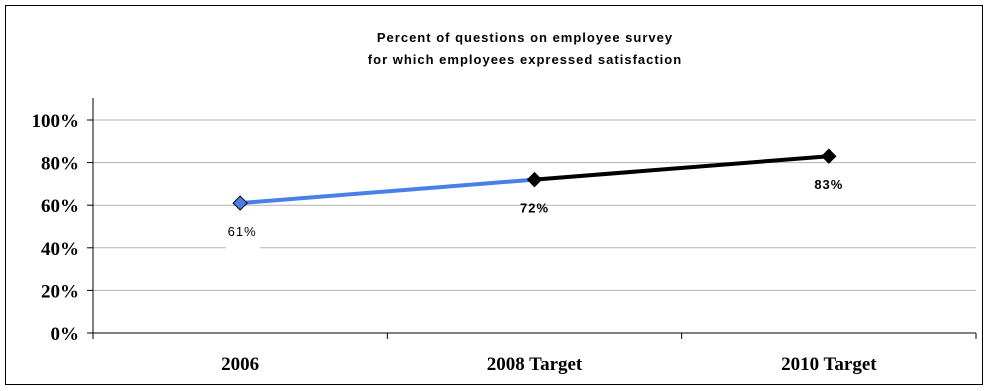 This screenshot has width=989, height=391. I want to click on data-label: 61%, so click(242, 231).